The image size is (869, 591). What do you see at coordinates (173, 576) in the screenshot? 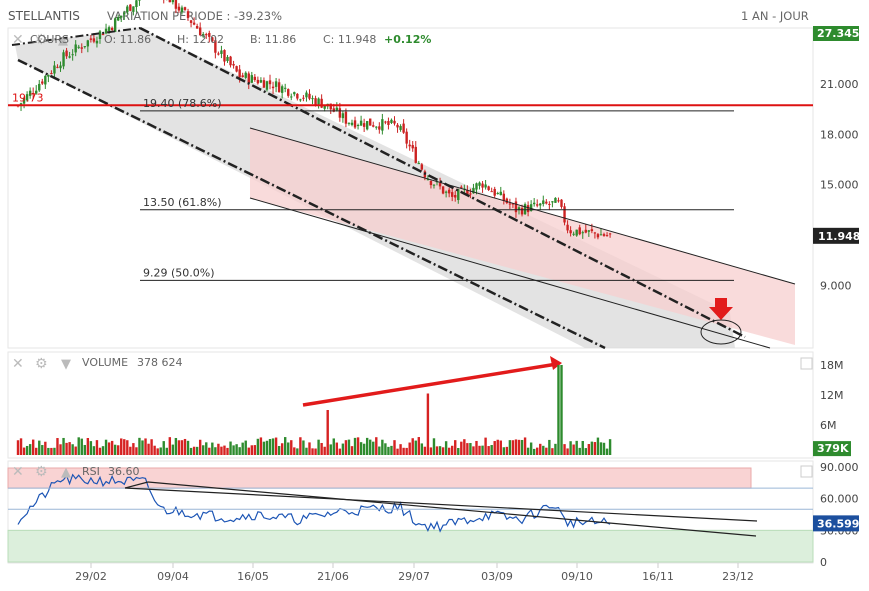
I see `x-axis-tick: 09/04` at bounding box center [173, 576].